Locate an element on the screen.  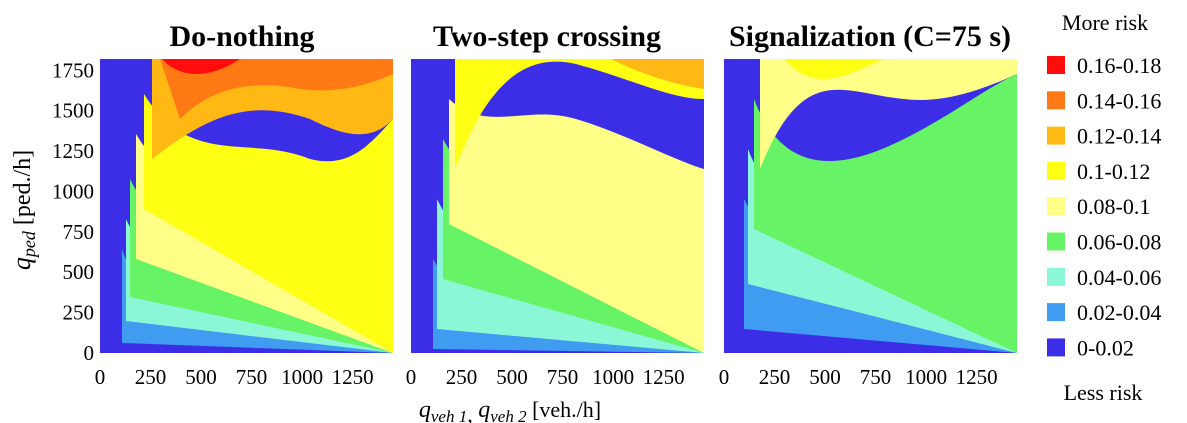
y-tick-label: 250 is located at coordinates (79, 313).